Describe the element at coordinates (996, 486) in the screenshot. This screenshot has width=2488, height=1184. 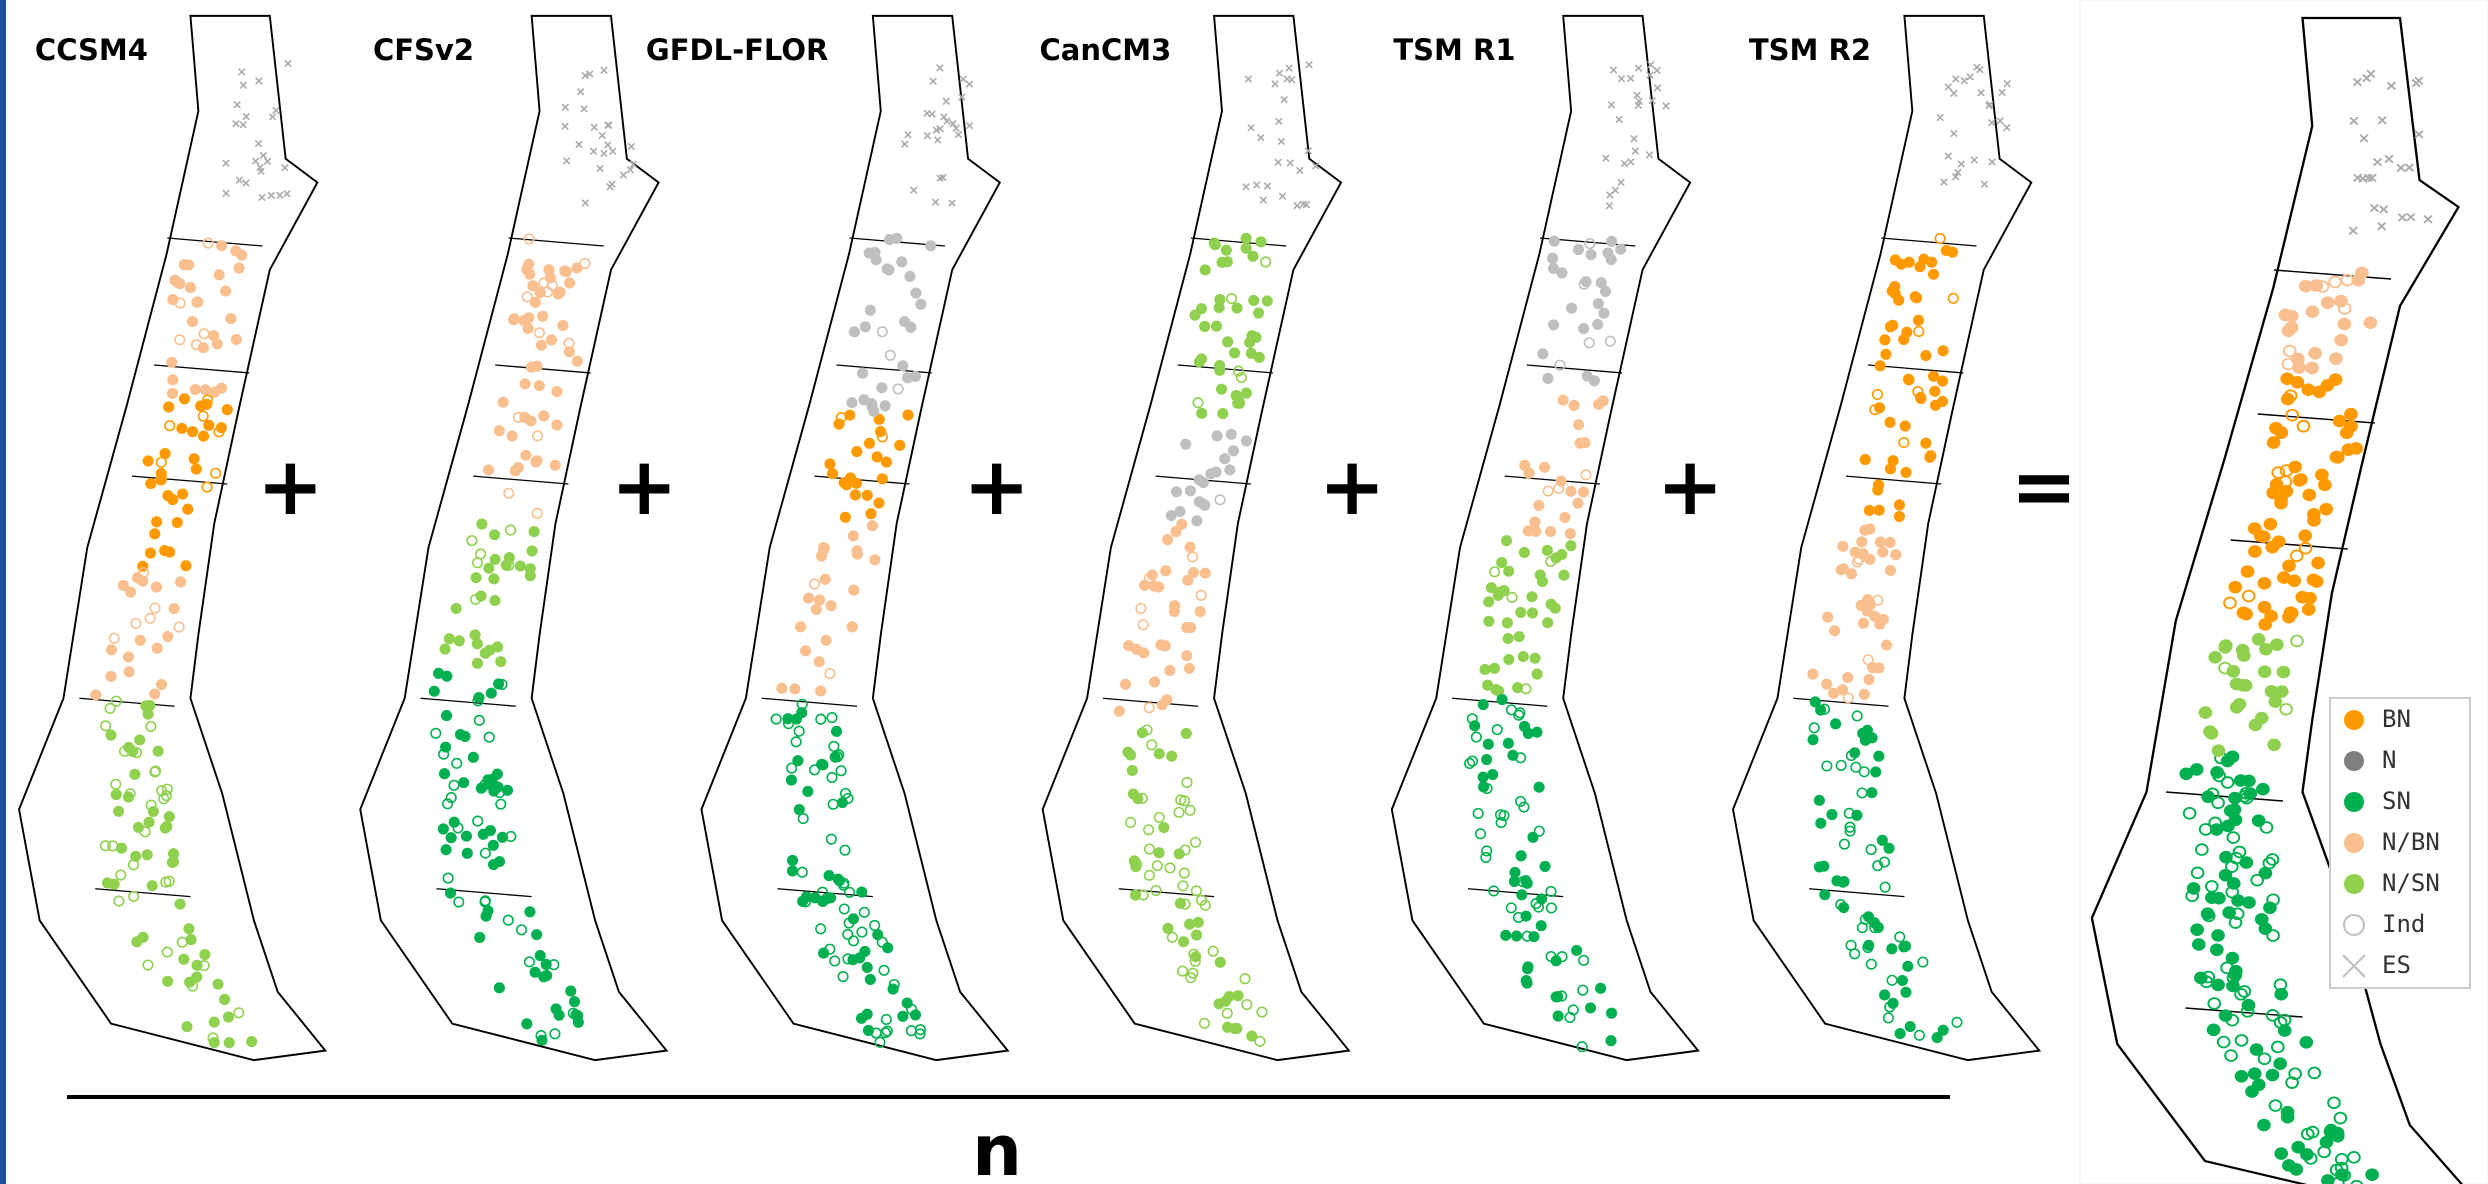
I see `operator: +` at that location.